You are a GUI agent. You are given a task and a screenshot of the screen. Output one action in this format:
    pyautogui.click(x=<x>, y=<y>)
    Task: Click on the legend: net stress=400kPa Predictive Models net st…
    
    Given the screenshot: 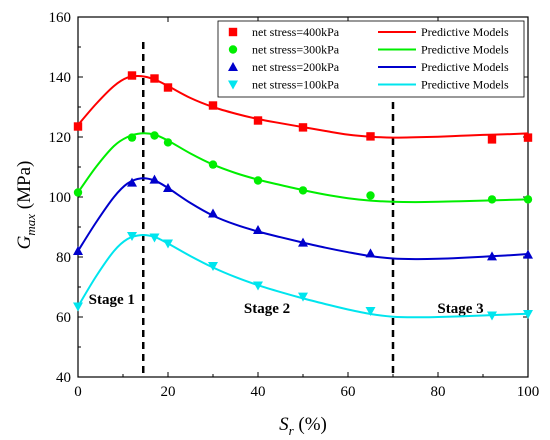 What is the action you would take?
    pyautogui.click(x=371, y=59)
    